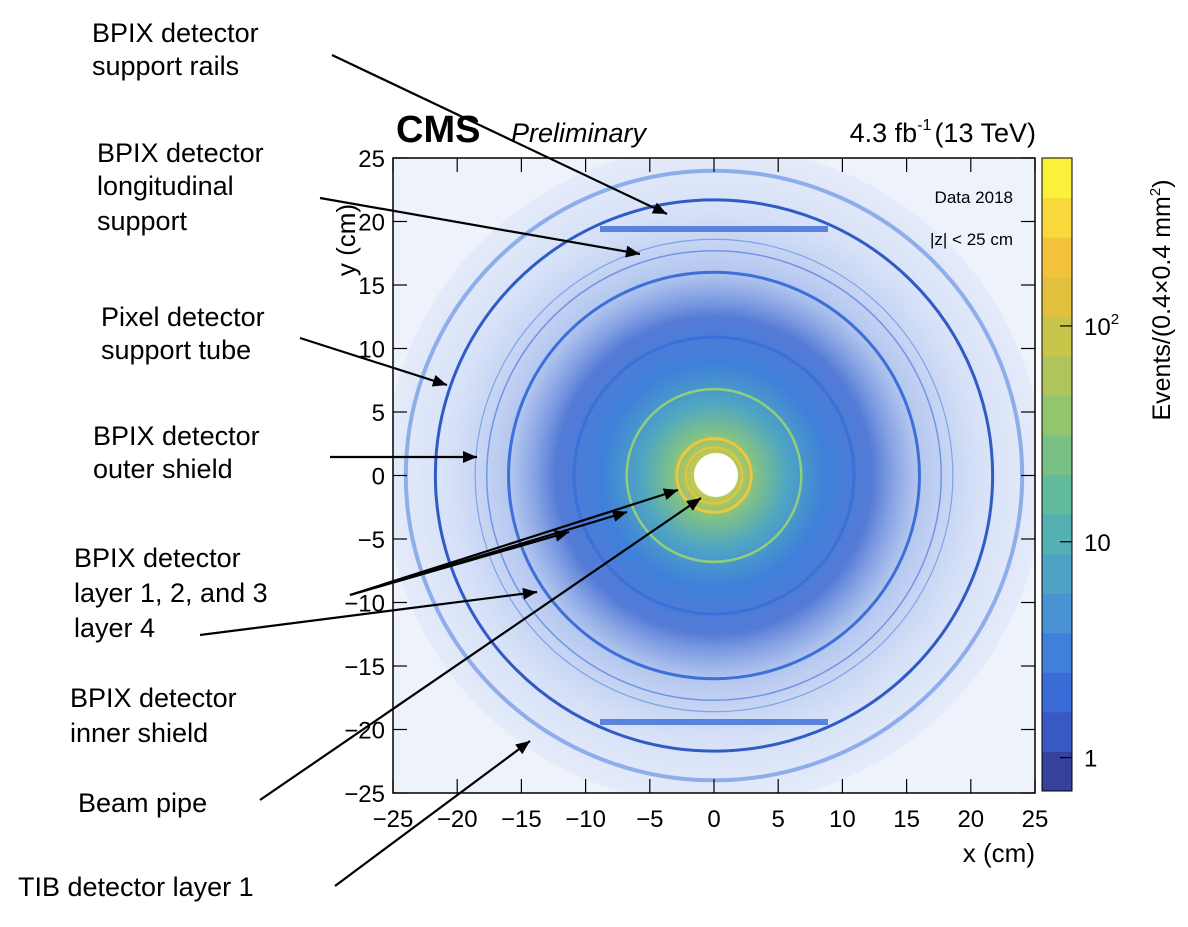 The image size is (1188, 927). Describe the element at coordinates (649, 819) in the screenshot. I see `x-tick-label: −5` at that location.